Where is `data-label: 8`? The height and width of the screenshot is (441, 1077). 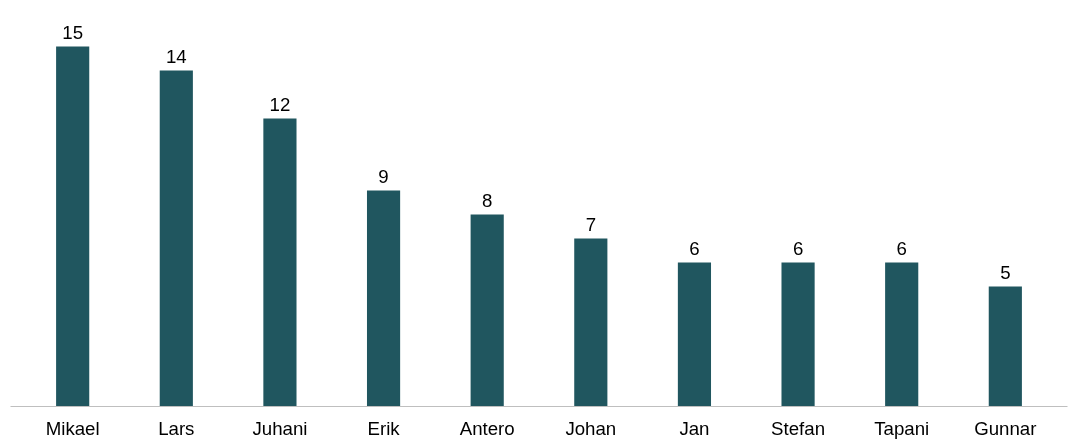 data-label: 8 is located at coordinates (487, 200).